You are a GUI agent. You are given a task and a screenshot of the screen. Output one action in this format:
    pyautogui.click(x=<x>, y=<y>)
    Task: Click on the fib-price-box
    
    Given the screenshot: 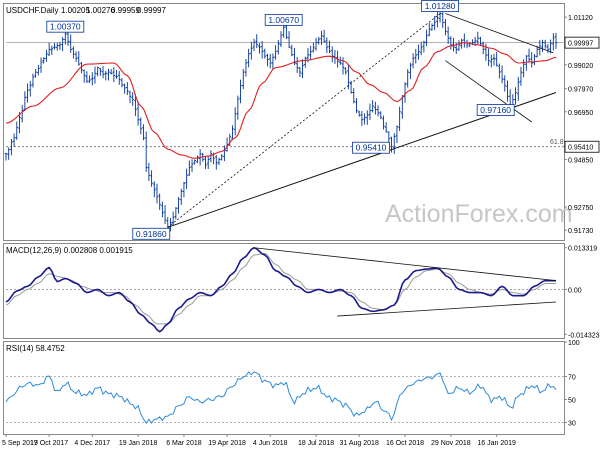 What is the action you would take?
    pyautogui.click(x=582, y=146)
    